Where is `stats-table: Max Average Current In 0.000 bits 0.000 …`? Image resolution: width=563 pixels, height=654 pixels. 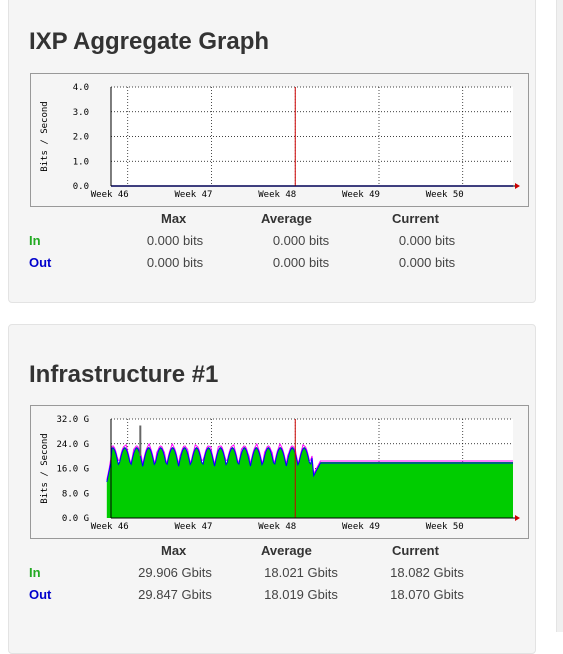 stats-table: Max Average Current In 0.000 bits 0.000 … is located at coordinates (273, 246).